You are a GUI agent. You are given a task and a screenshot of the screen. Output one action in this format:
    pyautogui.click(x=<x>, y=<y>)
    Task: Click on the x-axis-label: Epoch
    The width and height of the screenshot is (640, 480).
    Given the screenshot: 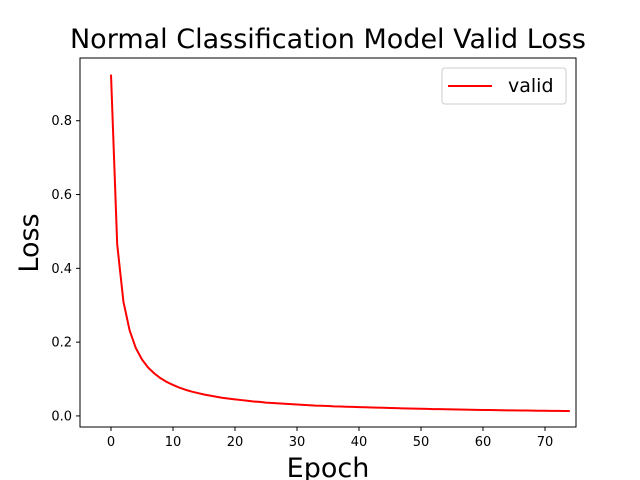 What is the action you would take?
    pyautogui.click(x=328, y=466)
    